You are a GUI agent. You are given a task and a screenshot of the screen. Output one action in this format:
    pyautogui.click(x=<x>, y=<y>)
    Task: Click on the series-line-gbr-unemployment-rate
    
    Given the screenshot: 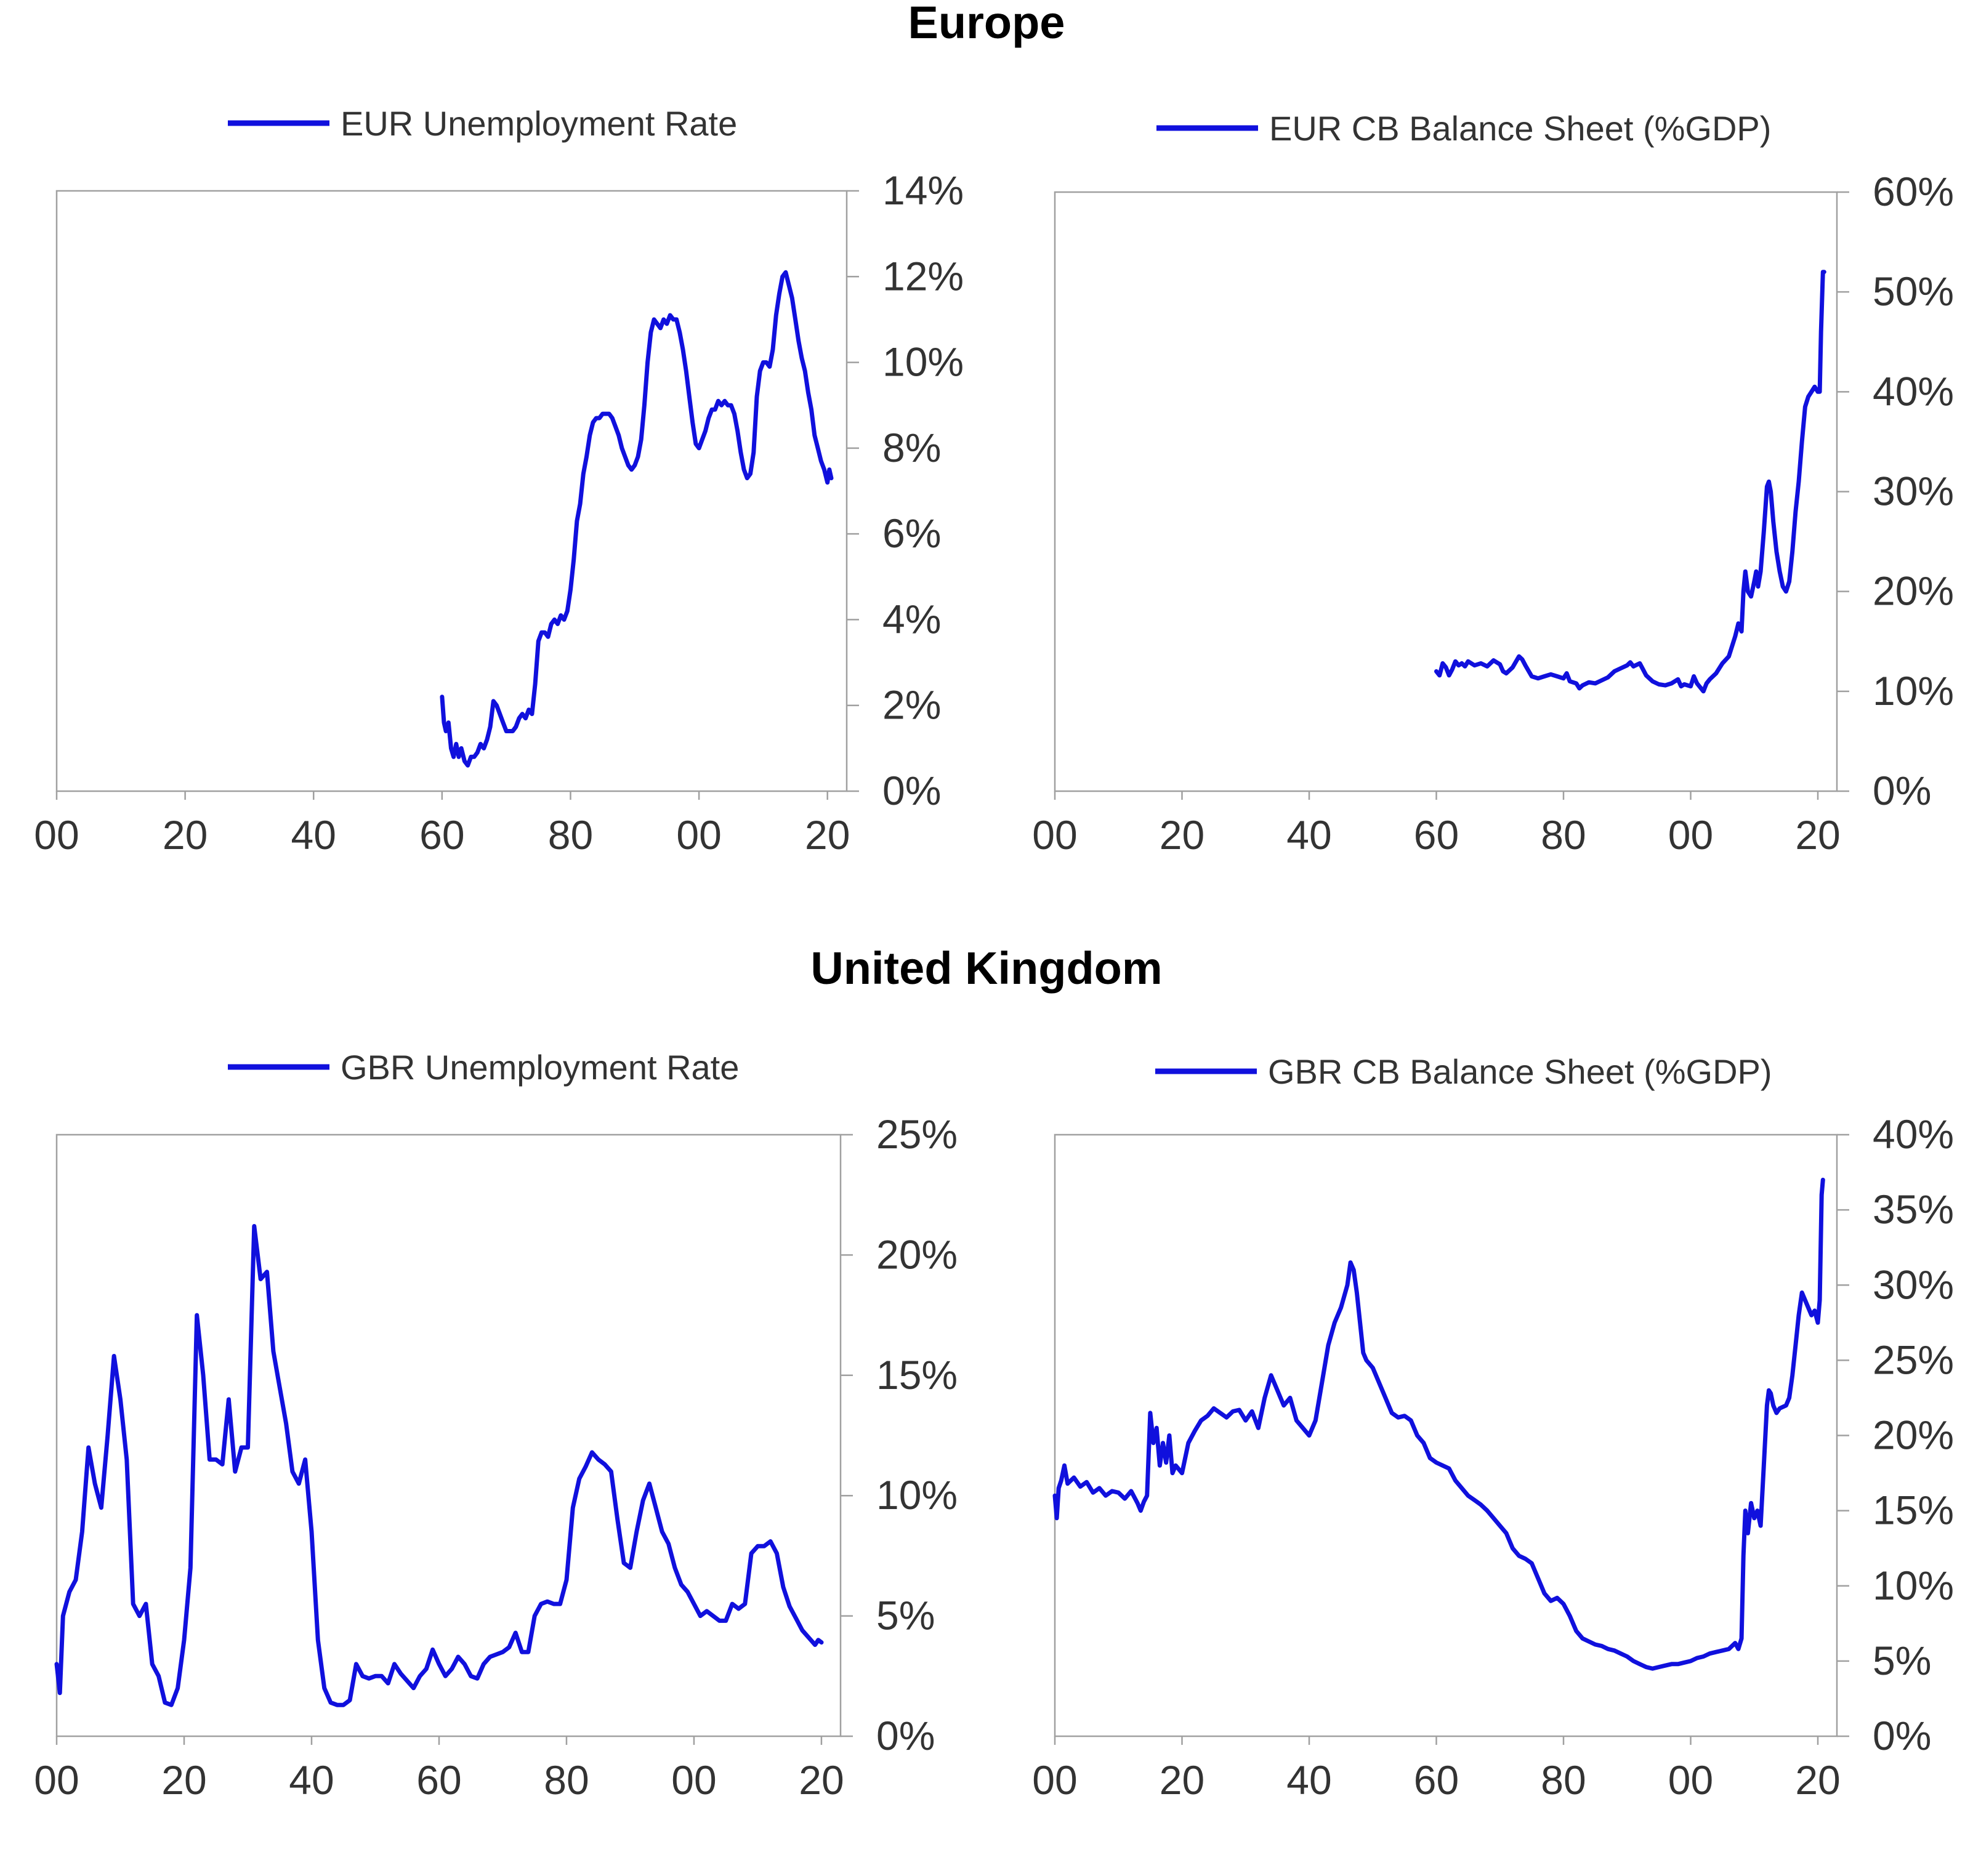 What is the action you would take?
    pyautogui.click(x=439, y=1465)
    